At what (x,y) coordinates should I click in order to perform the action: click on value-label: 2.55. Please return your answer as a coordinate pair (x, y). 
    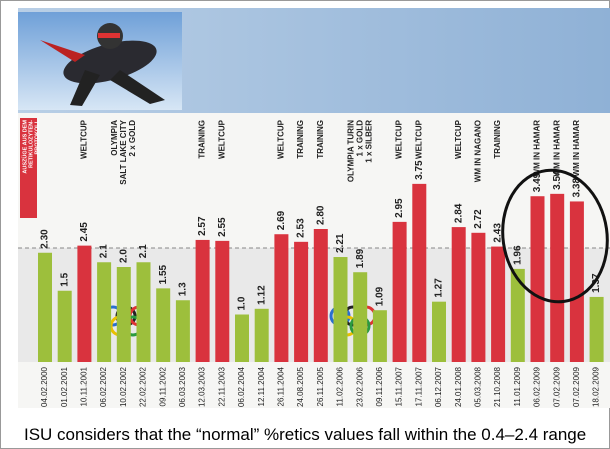
    Looking at the image, I should click on (222, 227).